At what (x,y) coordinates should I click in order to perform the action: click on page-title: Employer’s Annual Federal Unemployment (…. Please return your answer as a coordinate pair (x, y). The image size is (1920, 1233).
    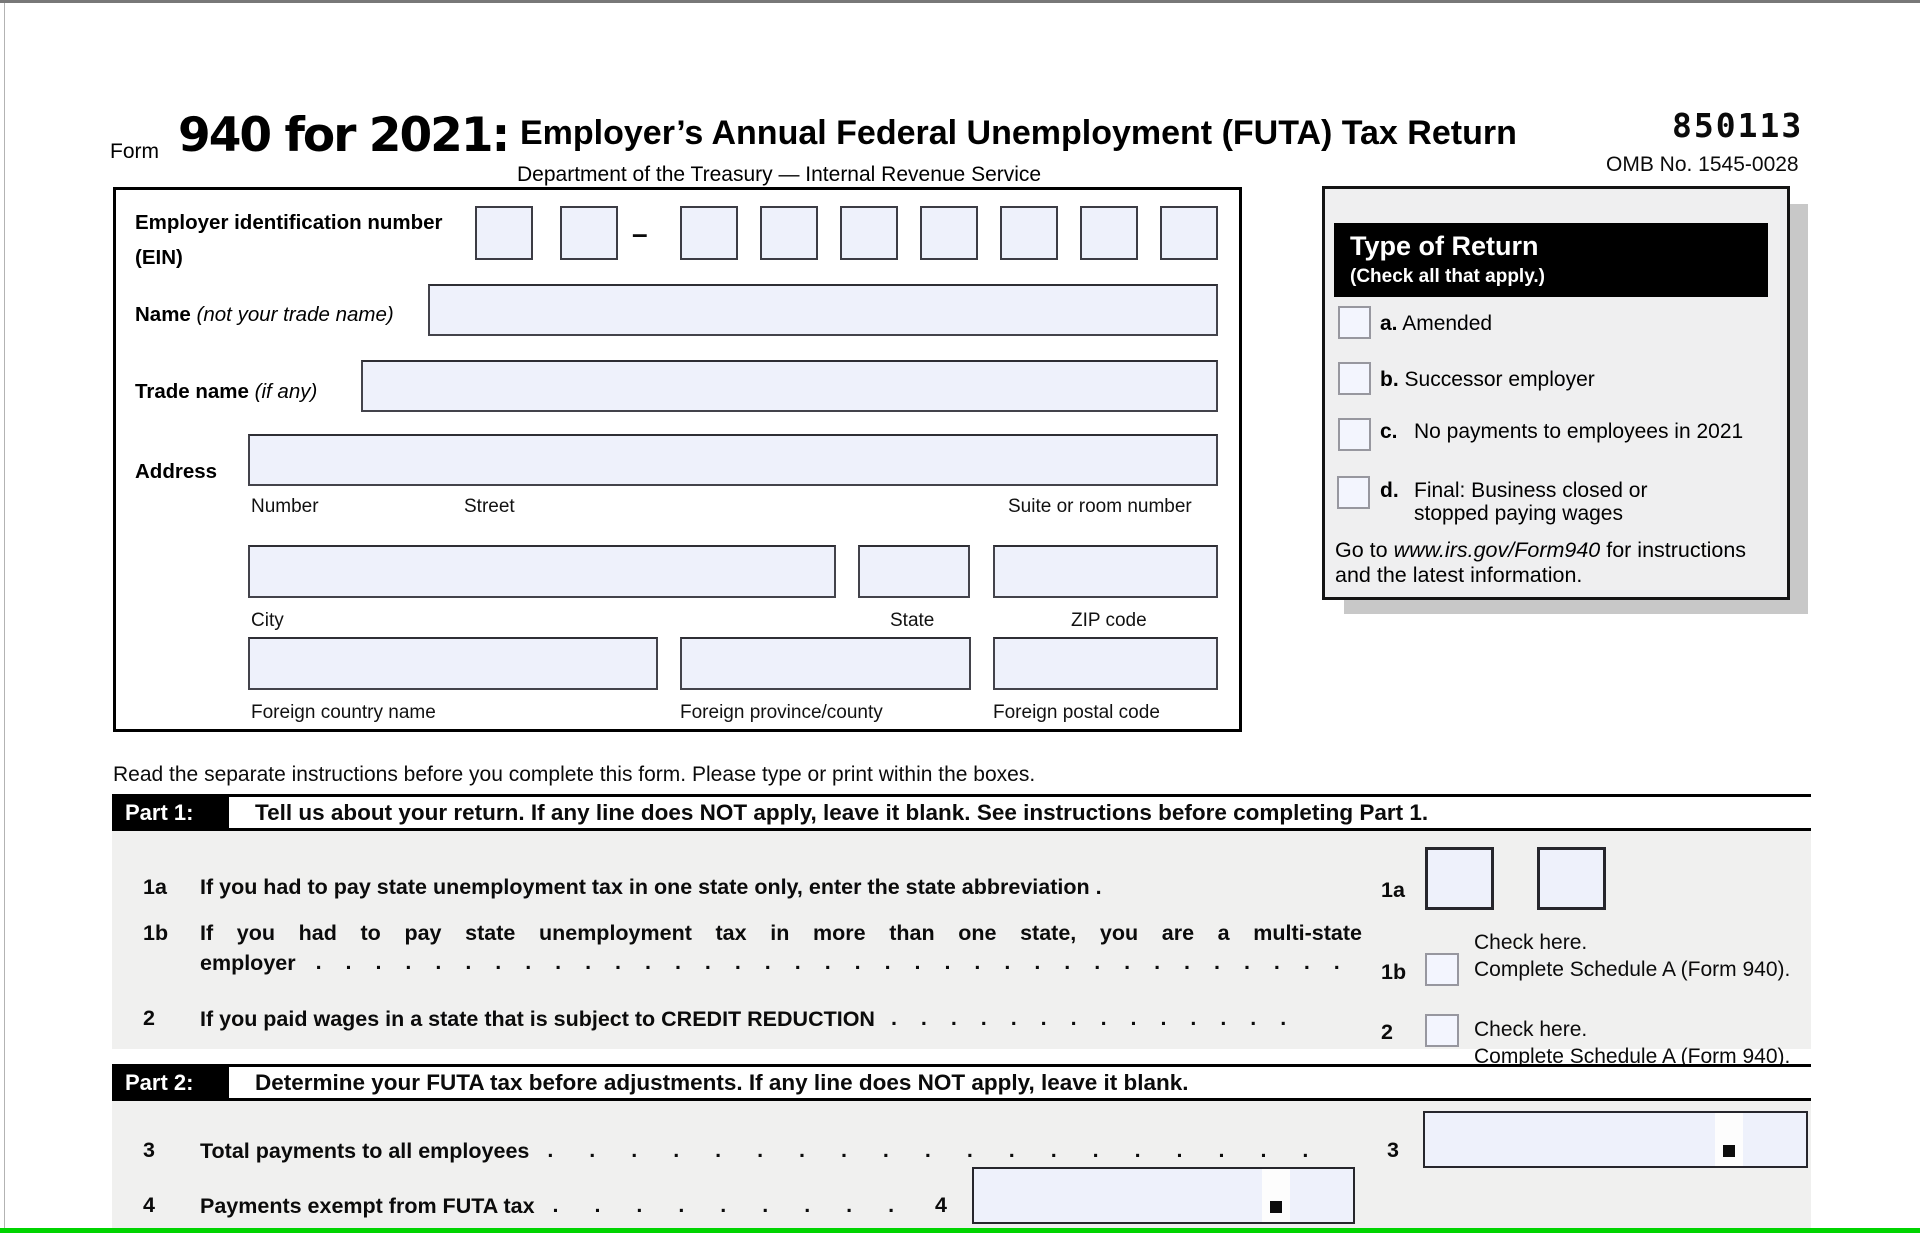
    Looking at the image, I should click on (1018, 133).